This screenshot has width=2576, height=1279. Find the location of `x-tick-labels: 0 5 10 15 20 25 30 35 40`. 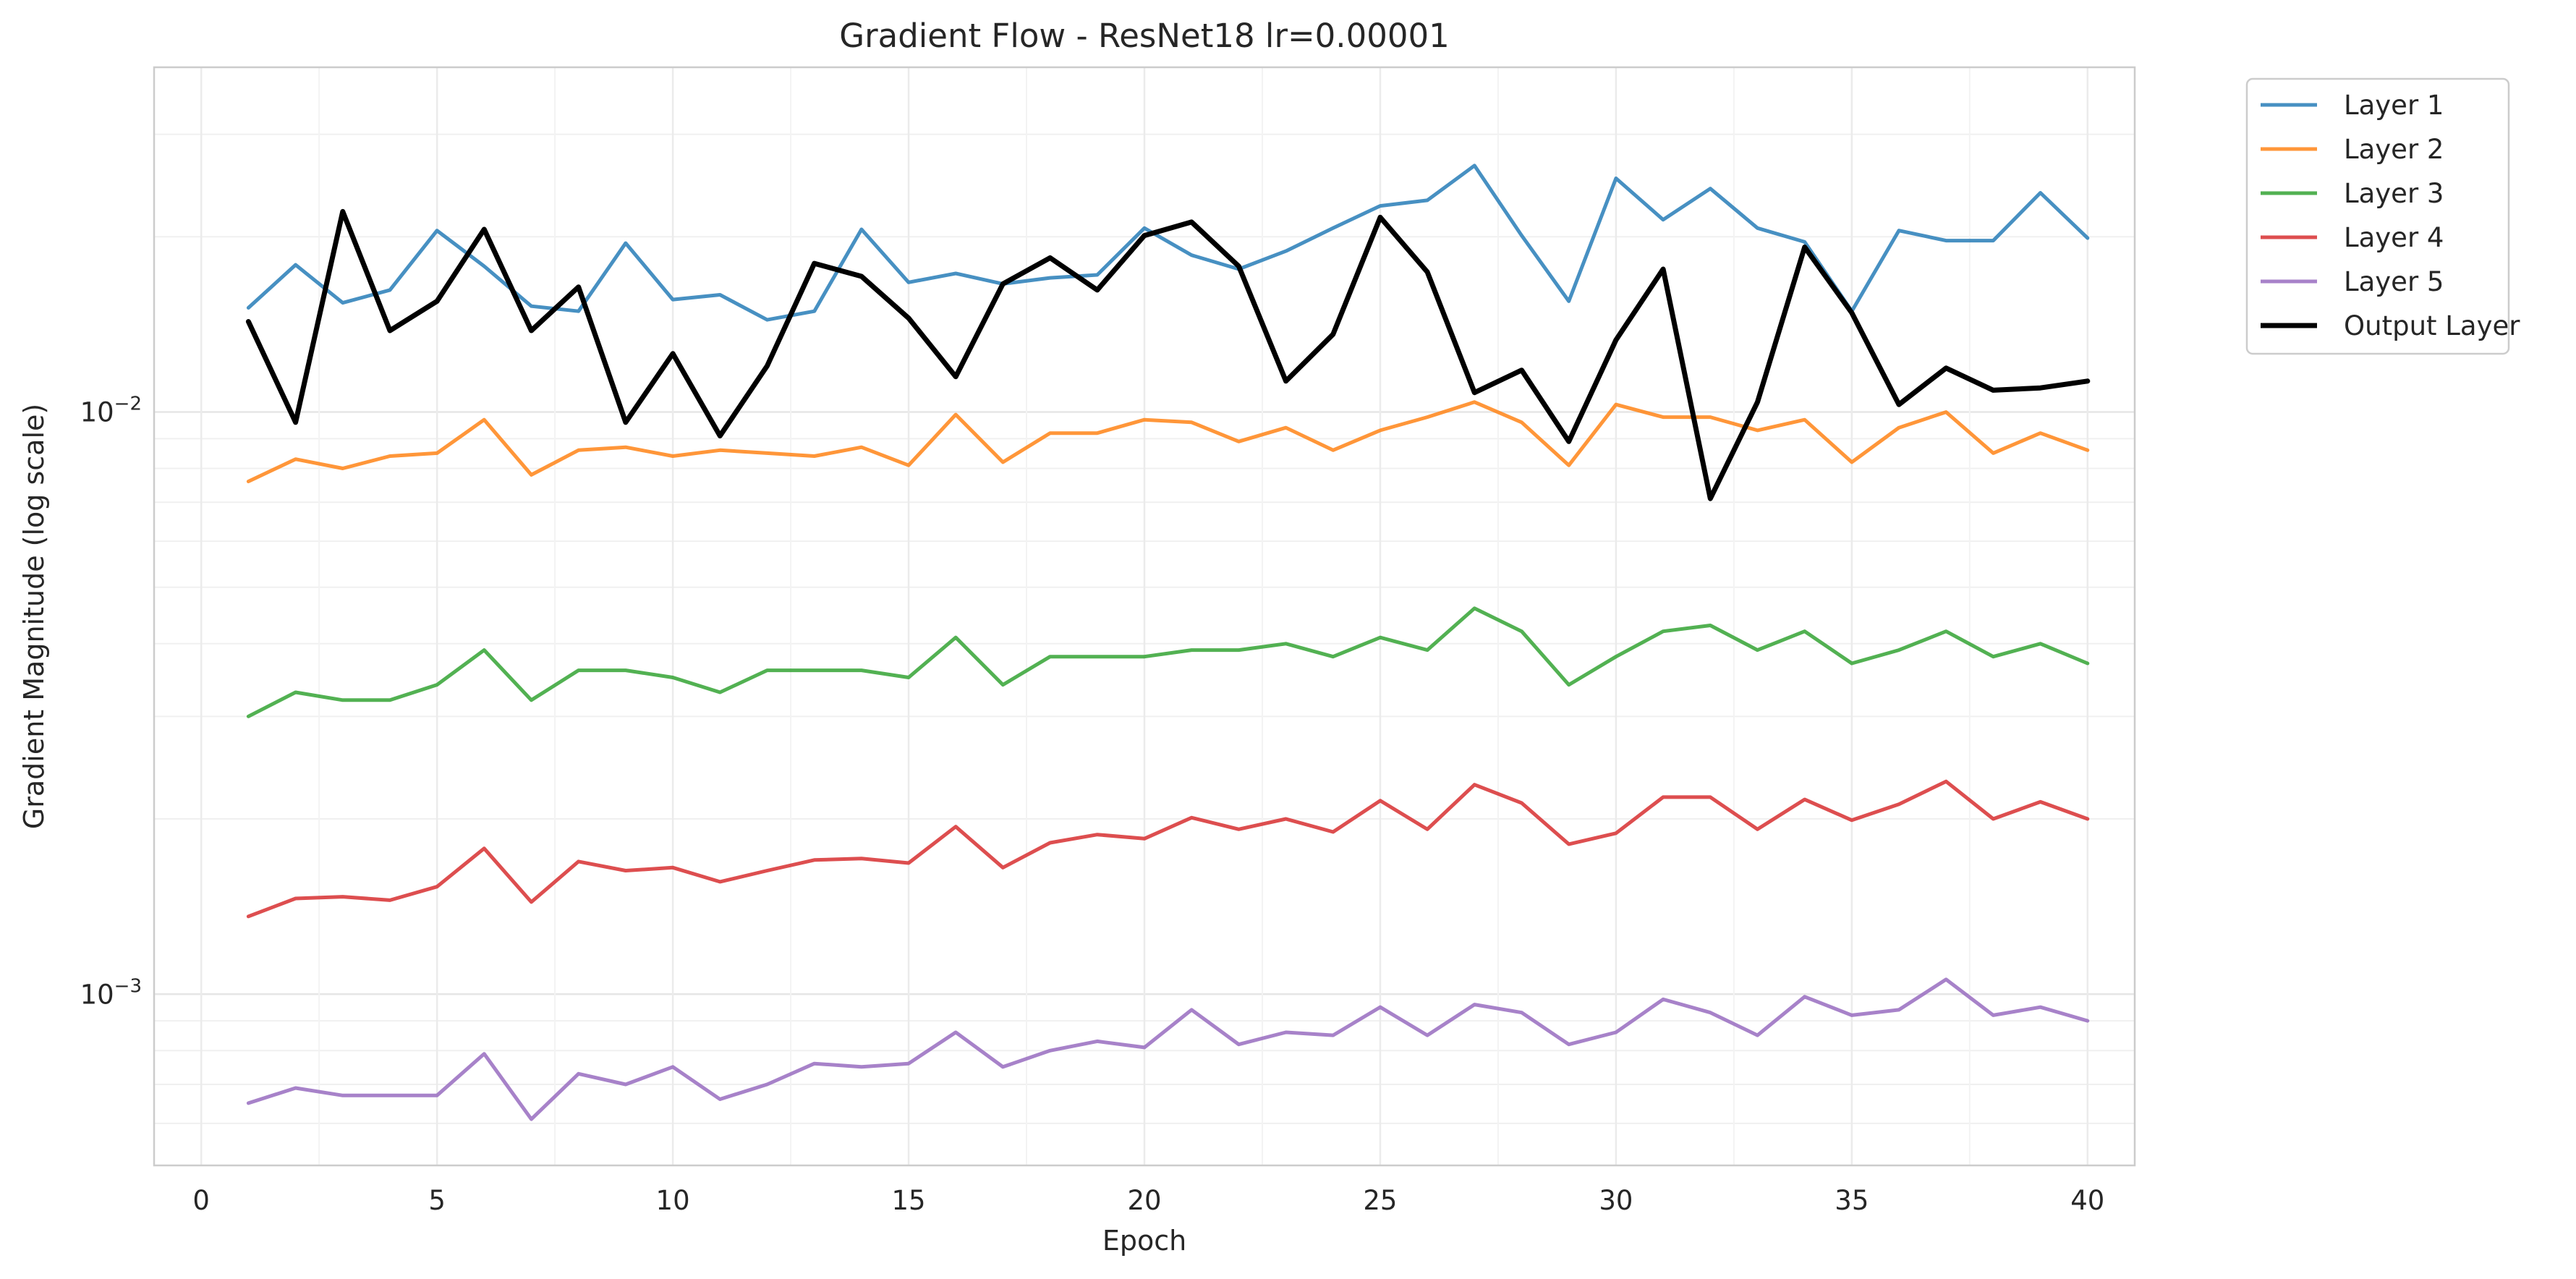

x-tick-labels: 0 5 10 15 20 25 30 35 40 is located at coordinates (1148, 1200).